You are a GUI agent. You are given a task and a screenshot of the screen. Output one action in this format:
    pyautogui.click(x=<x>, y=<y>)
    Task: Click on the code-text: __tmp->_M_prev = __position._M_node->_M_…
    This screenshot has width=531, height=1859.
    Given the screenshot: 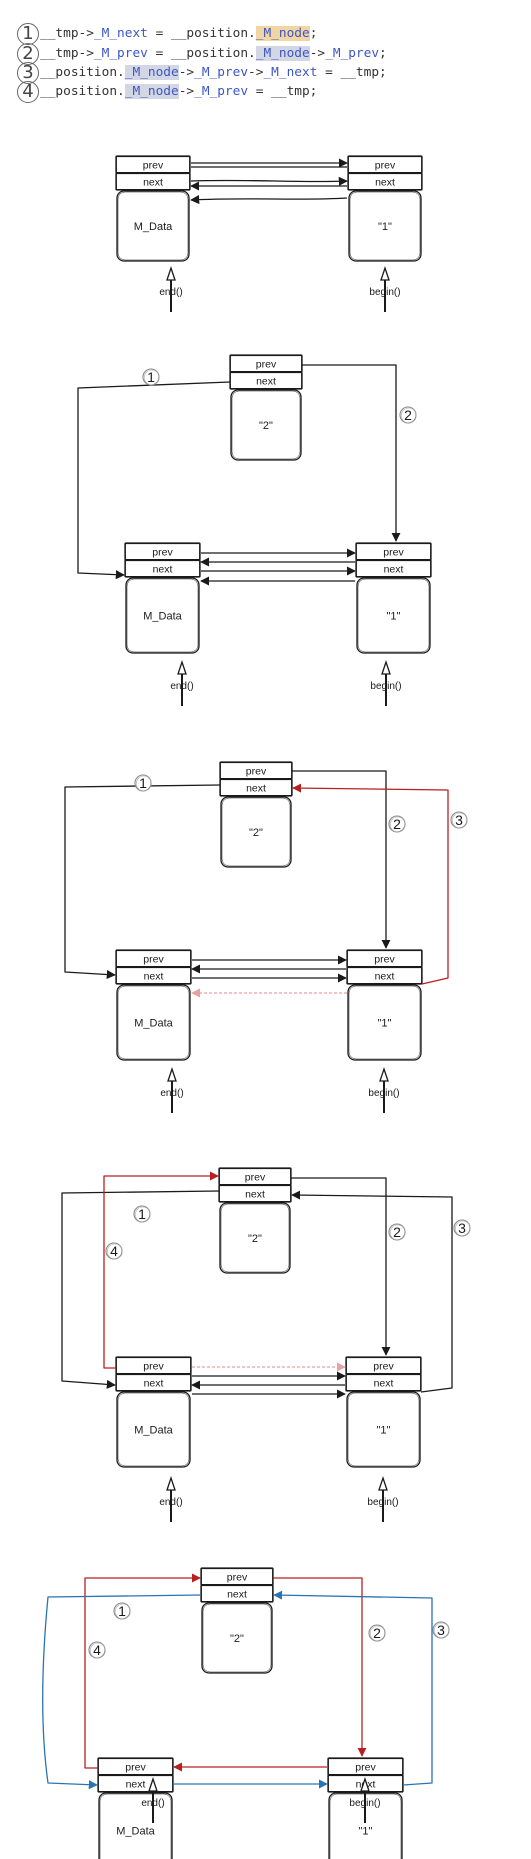 What is the action you would take?
    pyautogui.click(x=213, y=54)
    